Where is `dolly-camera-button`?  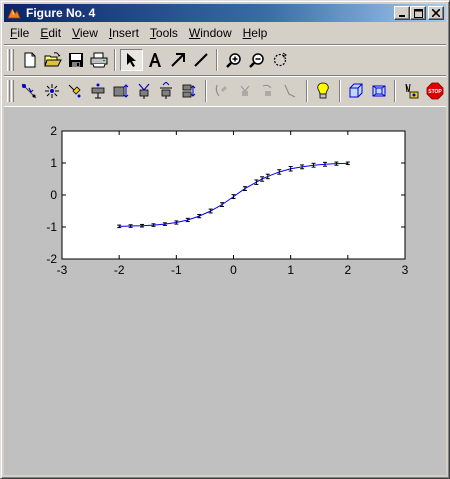 dolly-camera-button is located at coordinates (143, 91).